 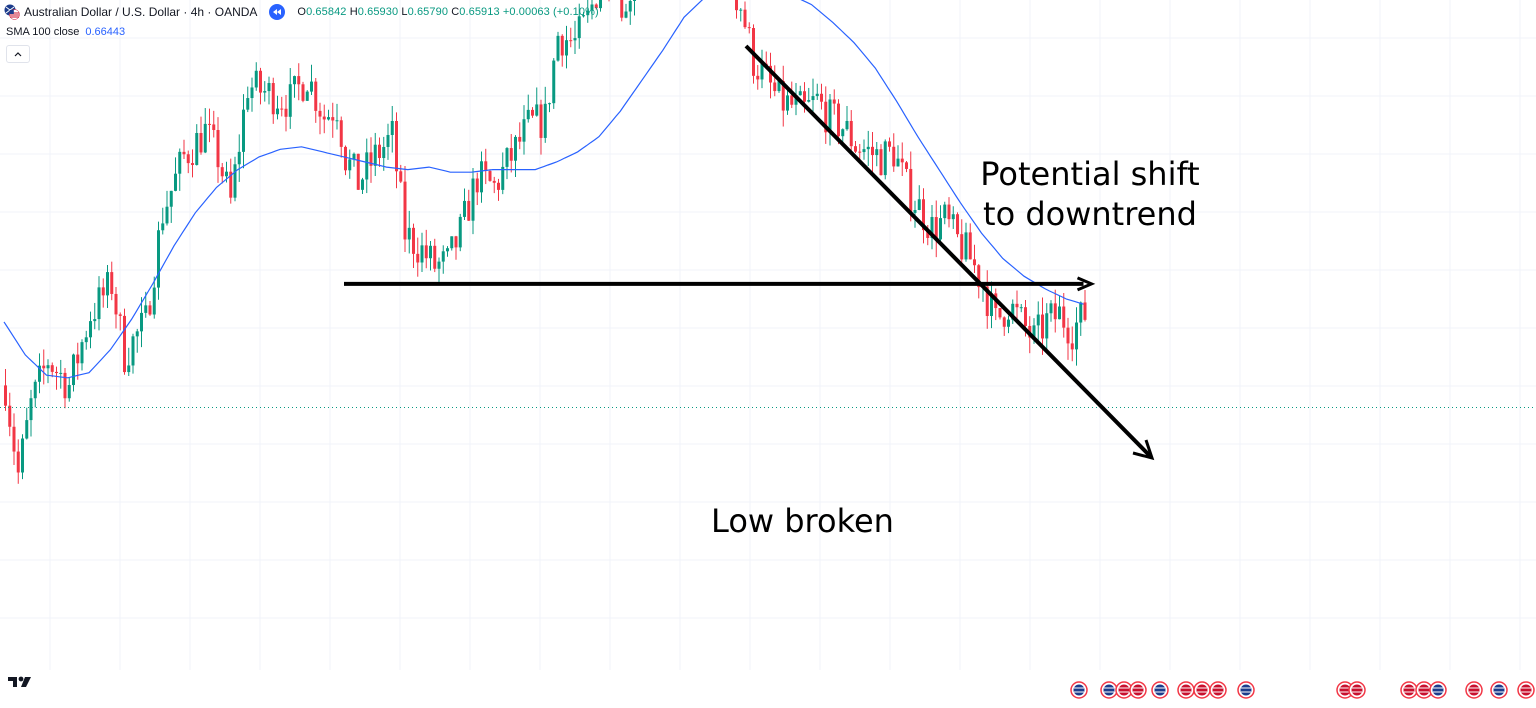 I want to click on tradingview-logo-icon, so click(x=22, y=682).